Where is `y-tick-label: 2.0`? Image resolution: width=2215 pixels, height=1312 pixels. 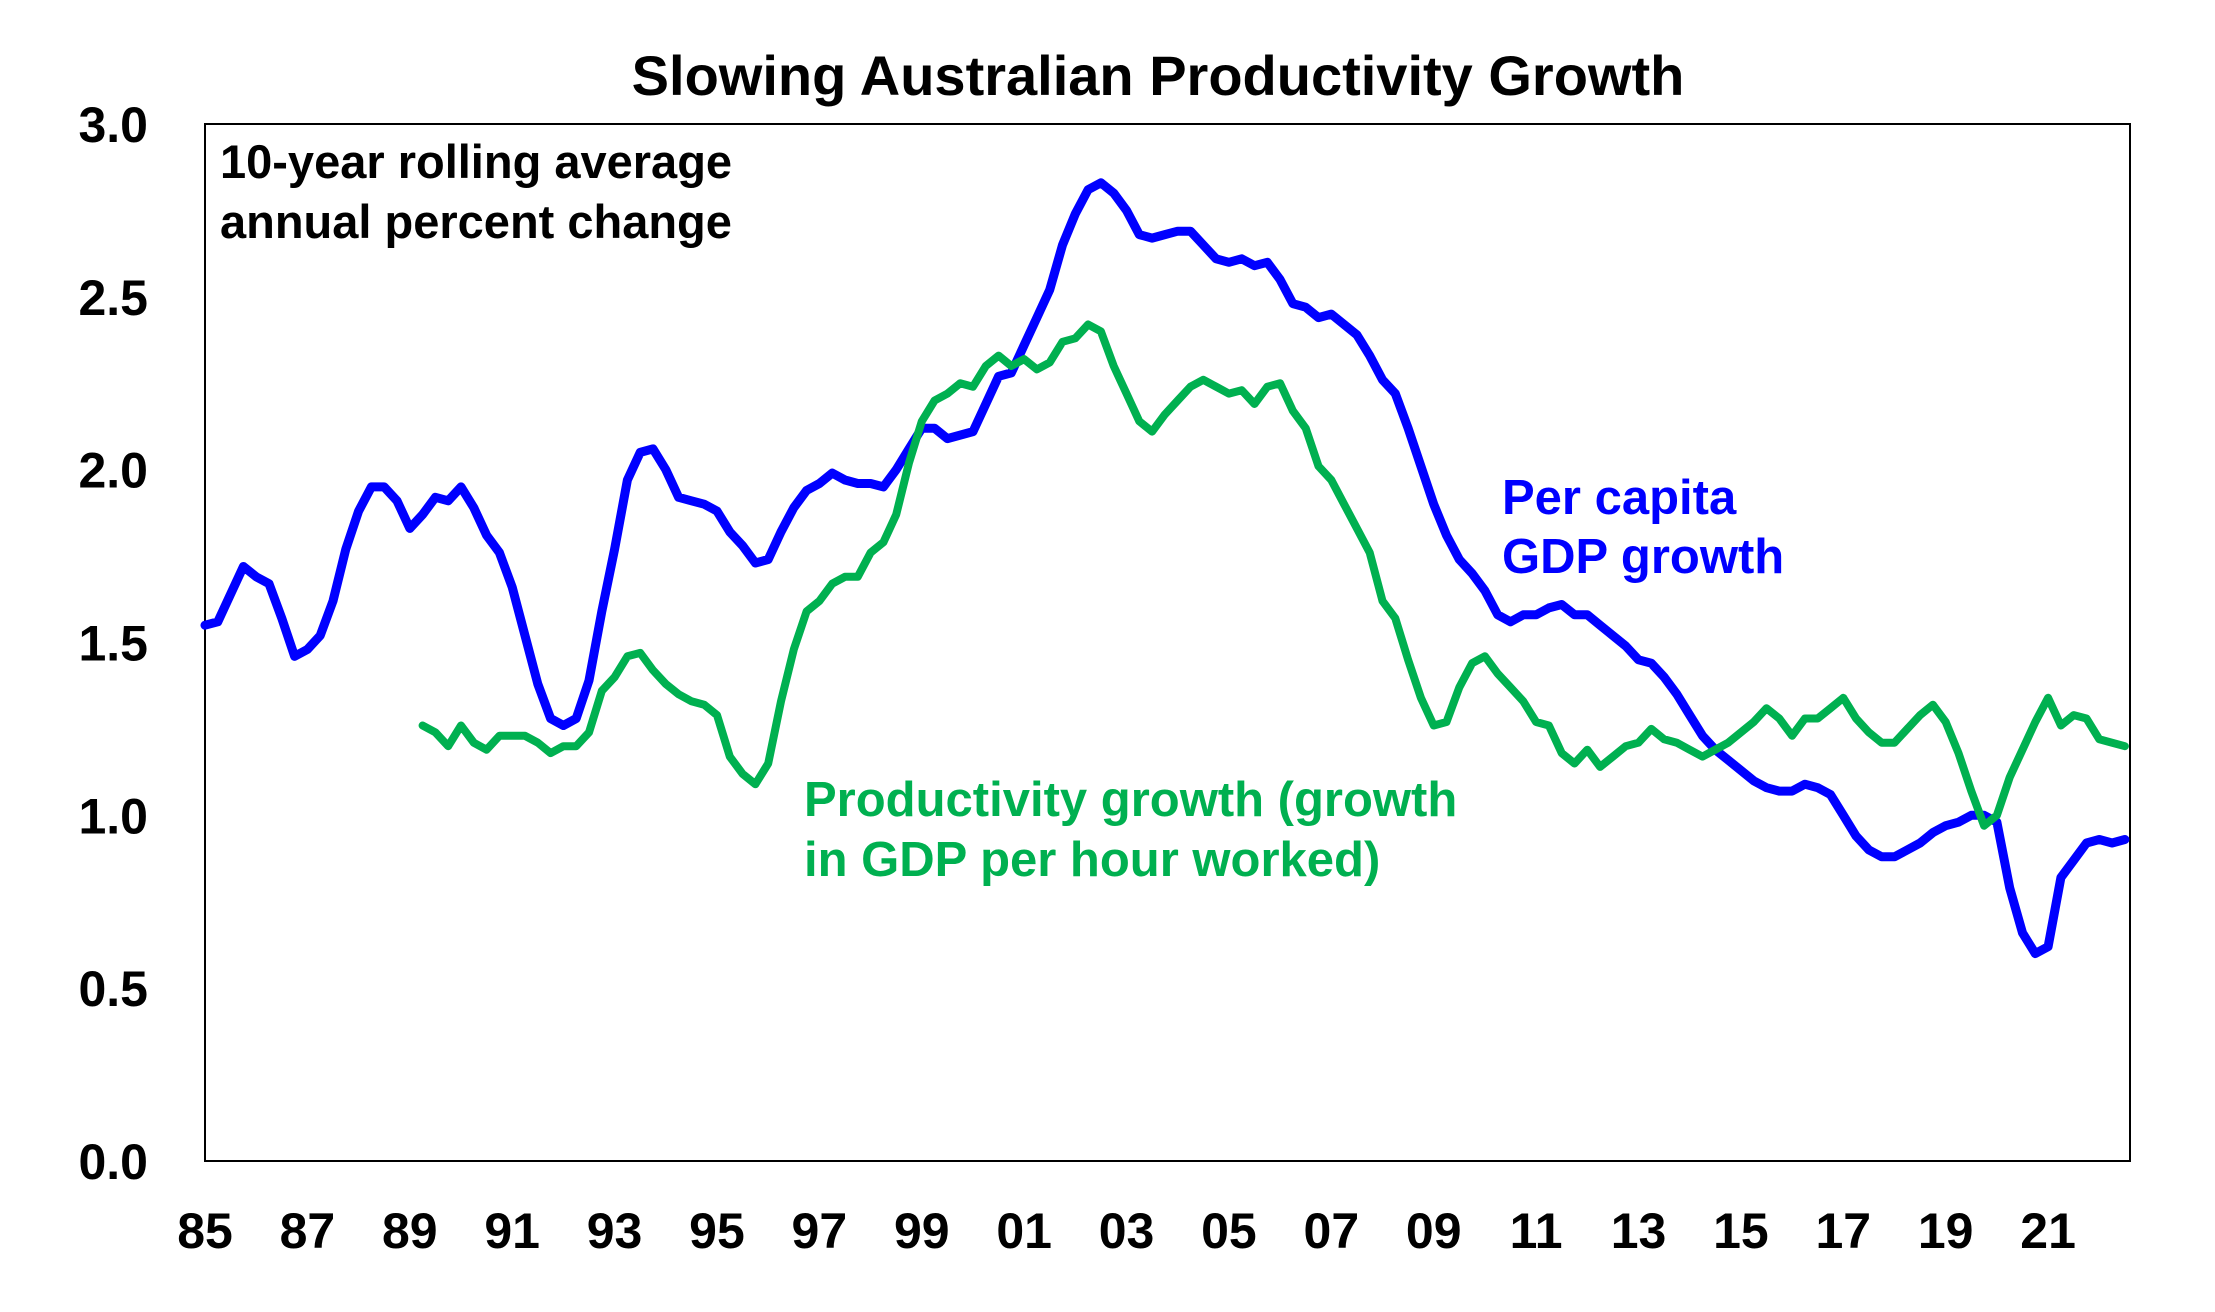 y-tick-label: 2.0 is located at coordinates (113, 471).